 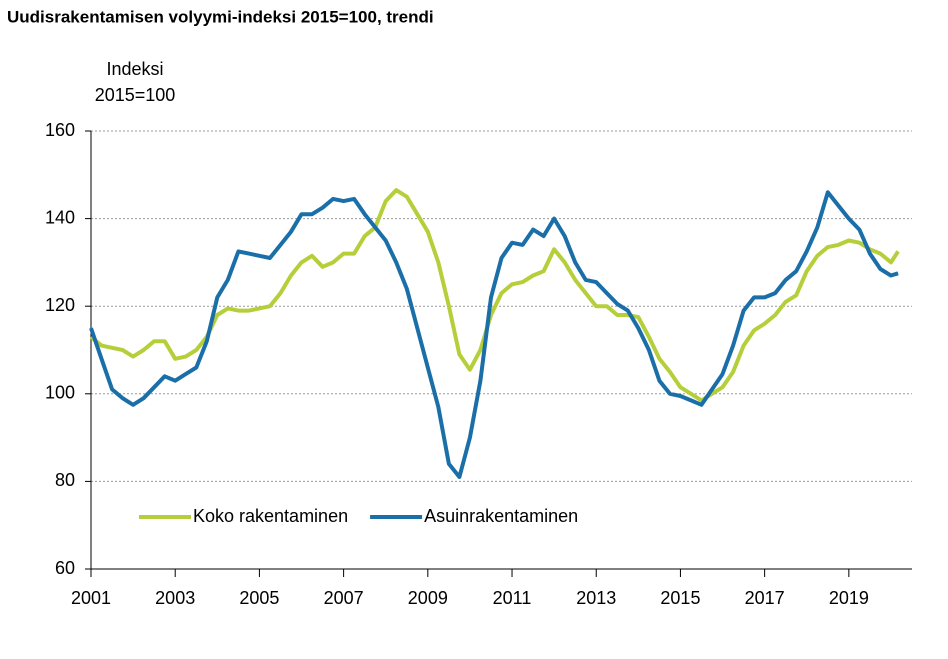 What do you see at coordinates (134, 69) in the screenshot?
I see `y-axis-label: Indeksi` at bounding box center [134, 69].